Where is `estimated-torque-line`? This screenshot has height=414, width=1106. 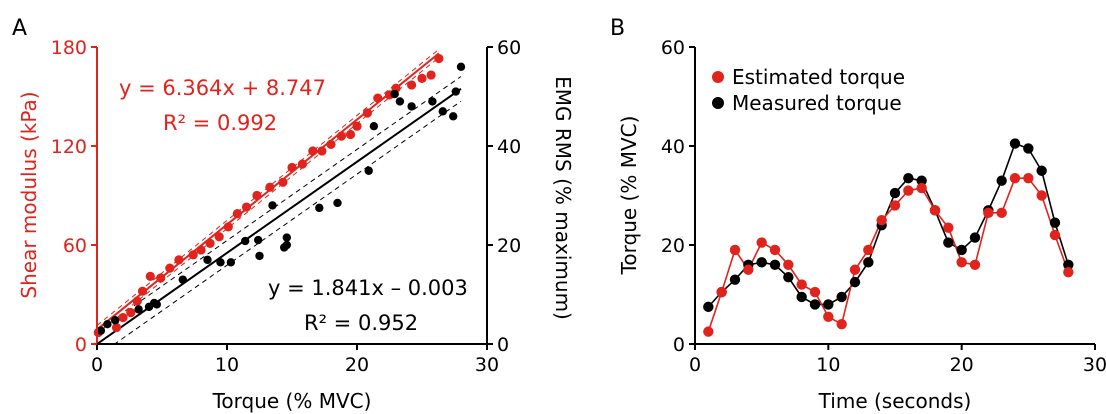 estimated-torque-line is located at coordinates (888, 254).